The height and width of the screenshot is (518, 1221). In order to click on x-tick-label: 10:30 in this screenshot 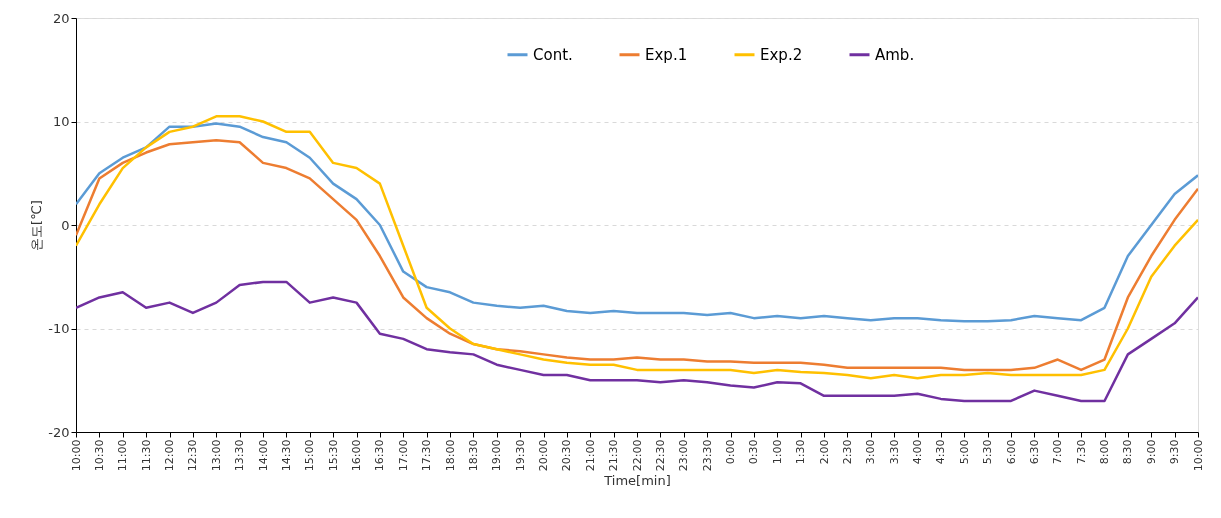, I will do `click(99, 455)`.